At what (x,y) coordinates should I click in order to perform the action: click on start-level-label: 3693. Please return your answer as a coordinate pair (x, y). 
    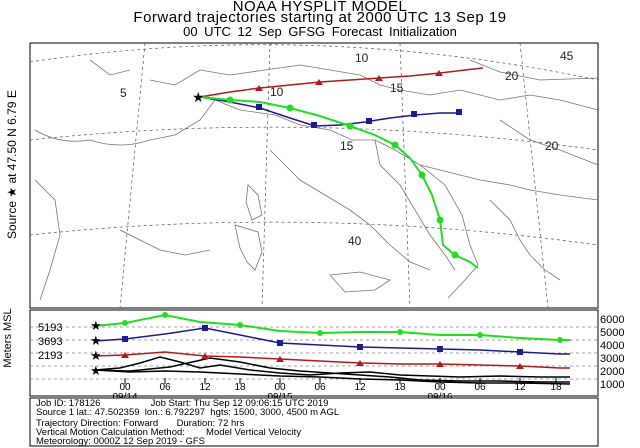
    Looking at the image, I should click on (50, 342).